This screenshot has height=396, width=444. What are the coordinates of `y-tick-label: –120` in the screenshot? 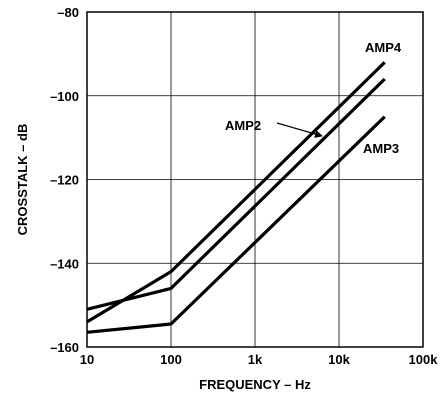 It's located at (64, 180).